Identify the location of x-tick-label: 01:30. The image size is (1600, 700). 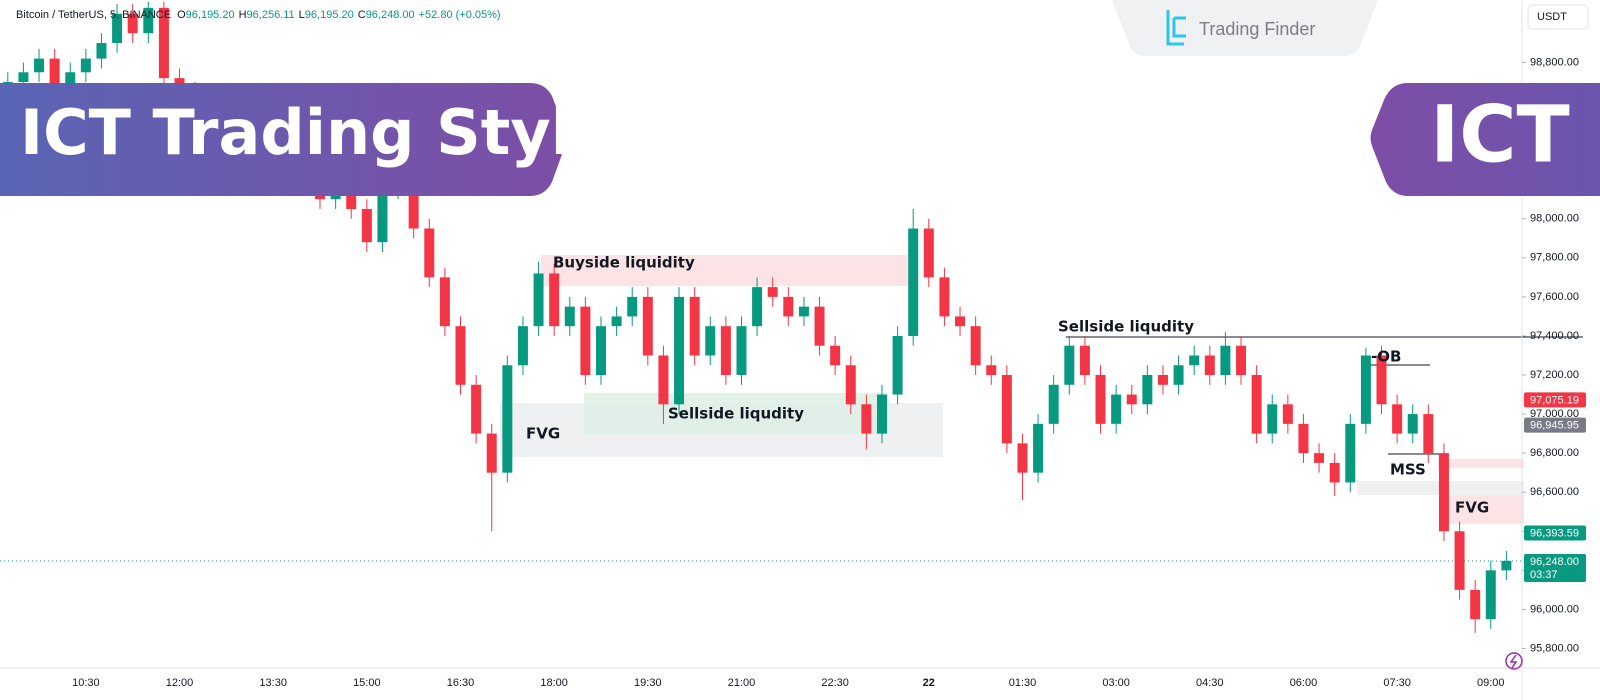
(1023, 683).